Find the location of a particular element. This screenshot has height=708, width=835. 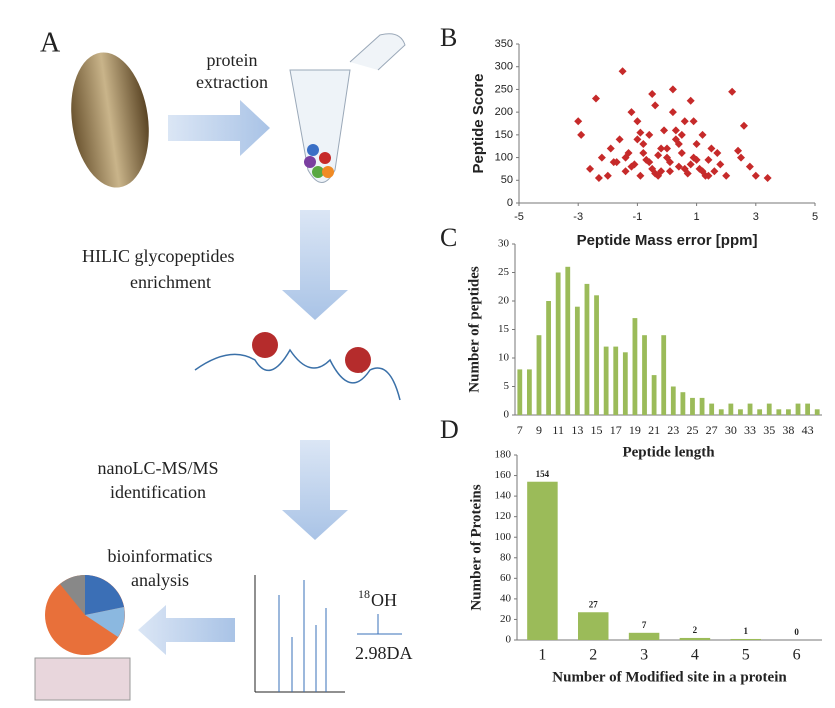

x-tick-label: 2 is located at coordinates (593, 655).